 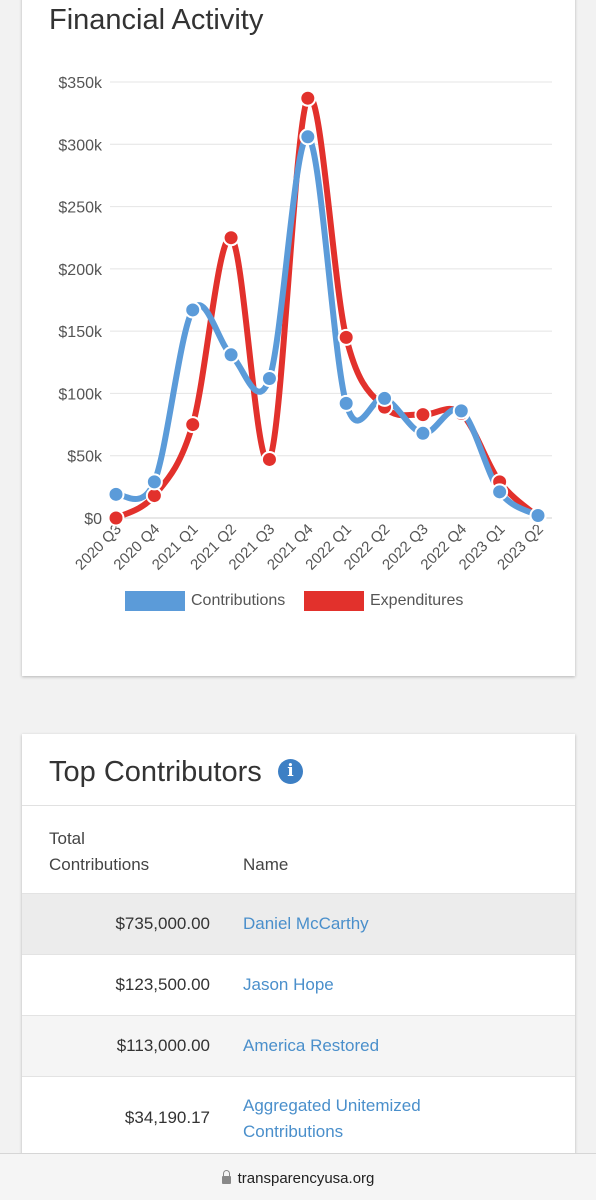 What do you see at coordinates (80, 83) in the screenshot?
I see `y-tick-label: $350k` at bounding box center [80, 83].